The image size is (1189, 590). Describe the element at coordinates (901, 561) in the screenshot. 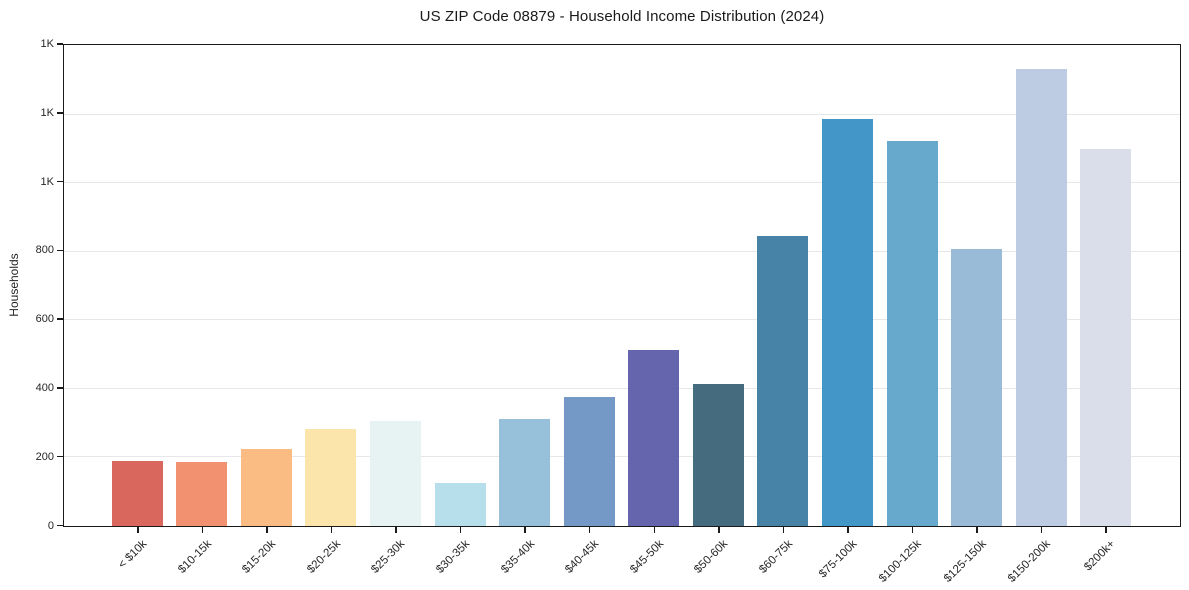

I see `x-tick-label: $100-125k` at that location.